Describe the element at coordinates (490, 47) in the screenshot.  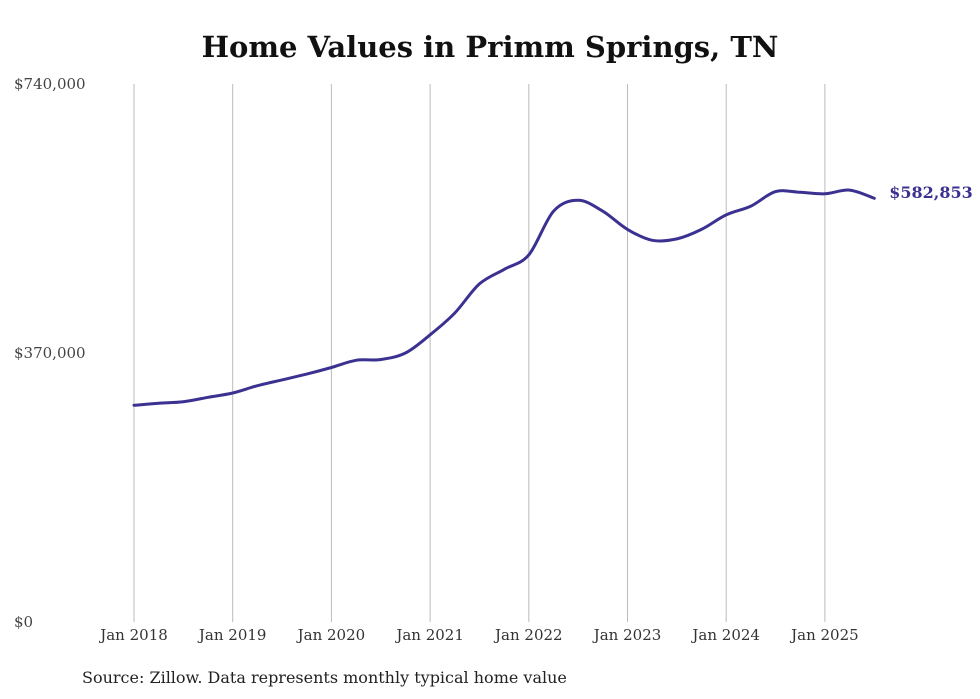
I see `chart-title: Home Values in Primm Springs, TN` at that location.